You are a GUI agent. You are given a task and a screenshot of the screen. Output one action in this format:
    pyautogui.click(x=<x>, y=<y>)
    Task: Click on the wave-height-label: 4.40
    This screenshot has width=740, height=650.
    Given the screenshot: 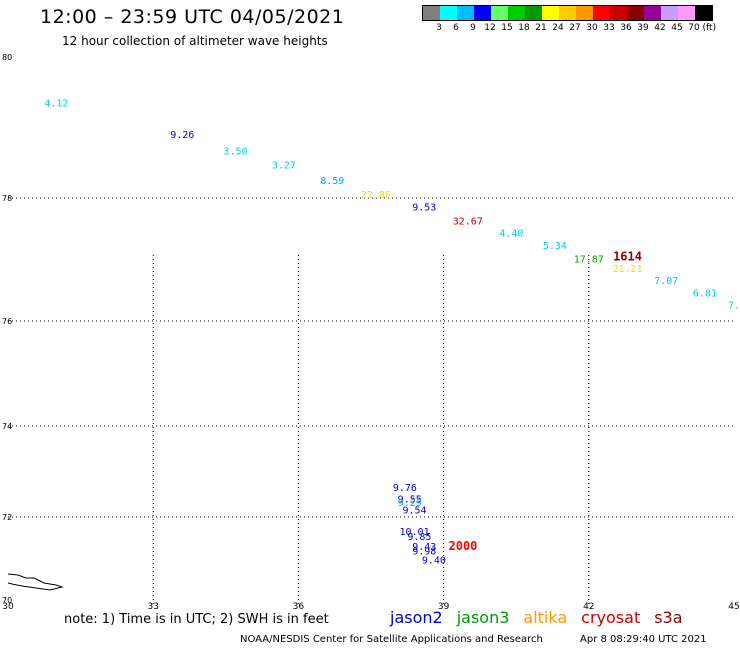 What is the action you would take?
    pyautogui.click(x=511, y=234)
    